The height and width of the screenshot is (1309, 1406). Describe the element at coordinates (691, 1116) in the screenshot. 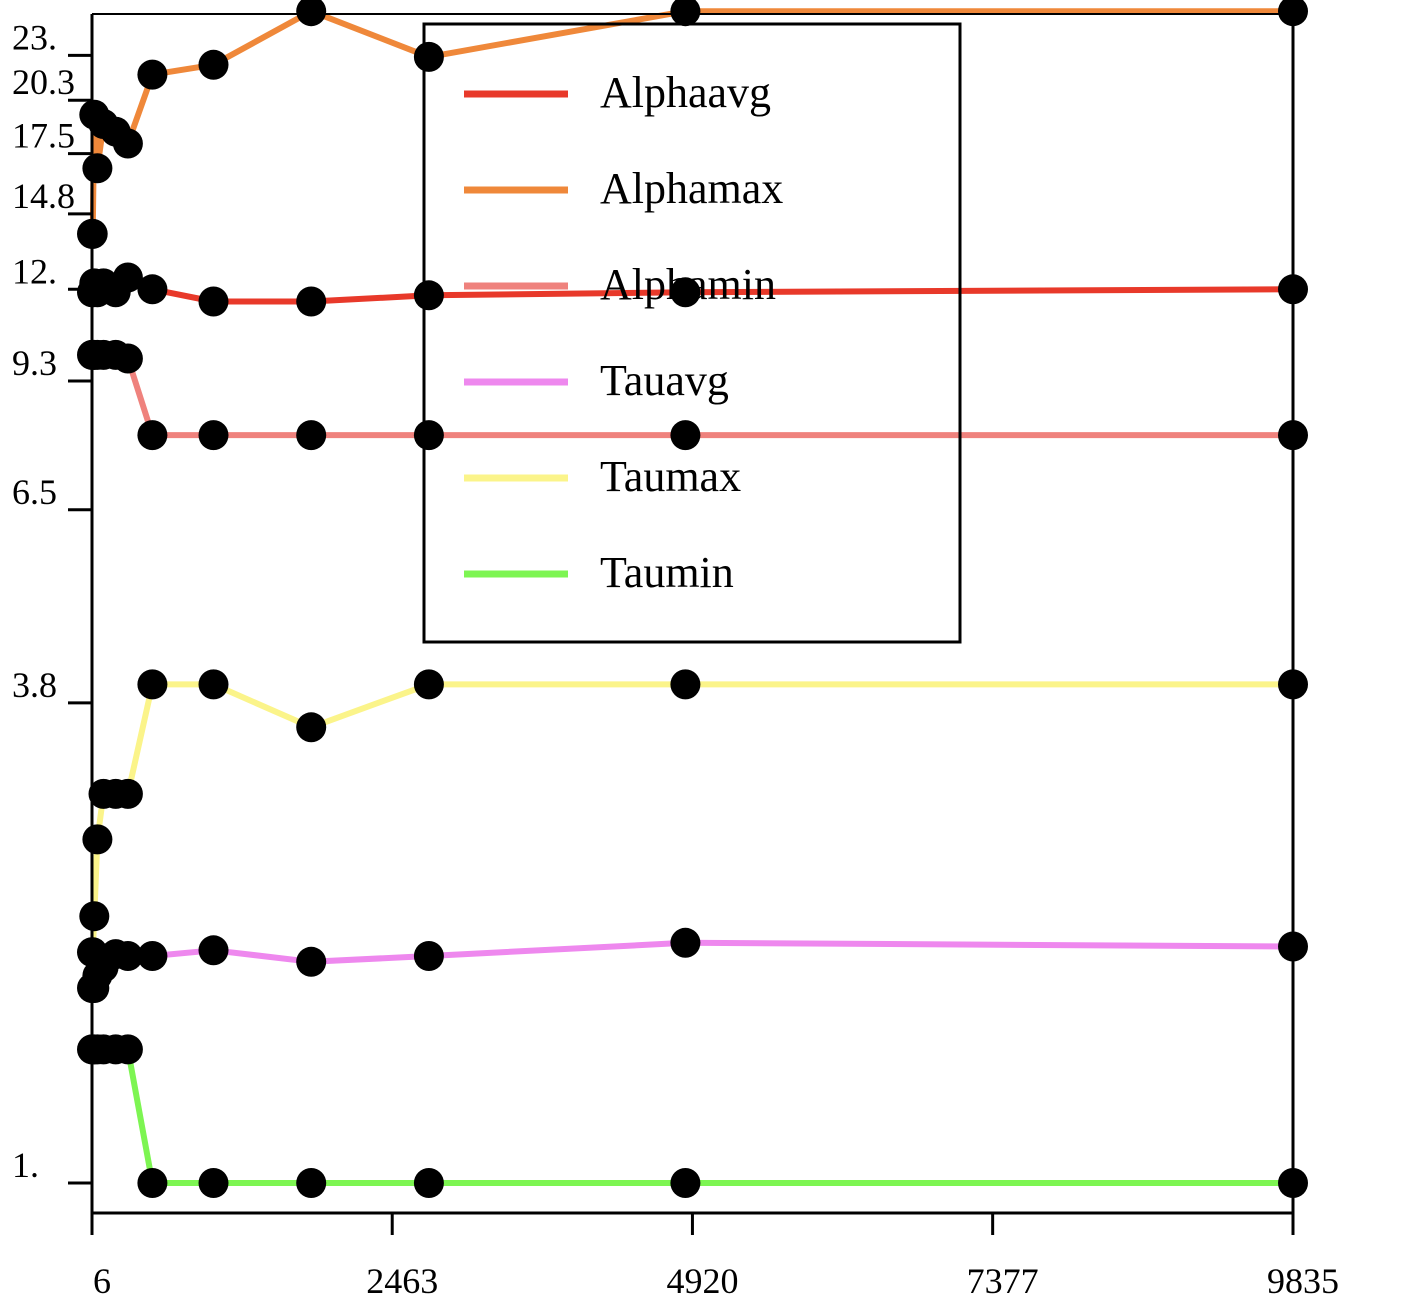

I see `series-line-taumin` at that location.